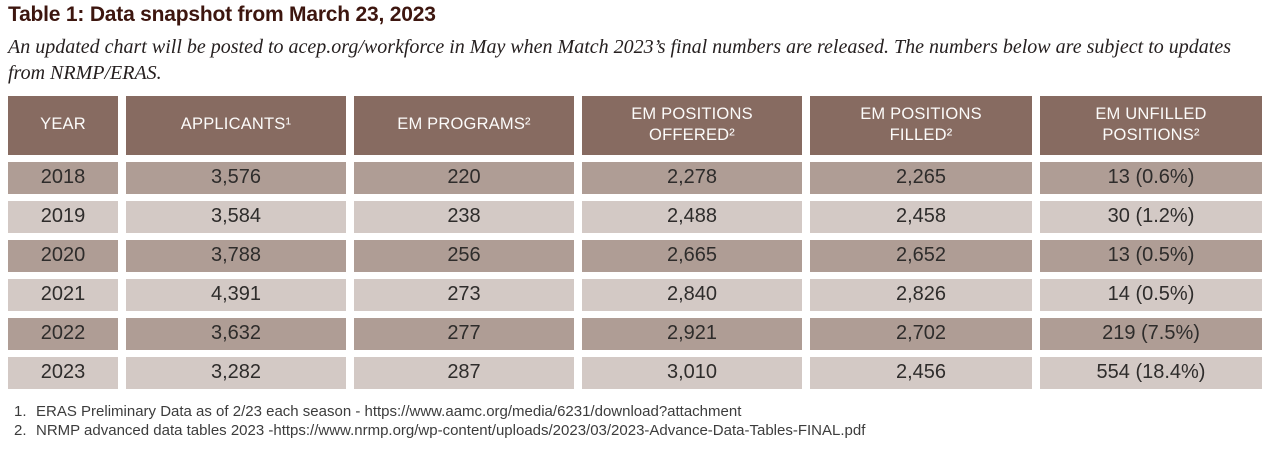 Image resolution: width=1272 pixels, height=451 pixels. I want to click on column-header: APPLICANTS¹, so click(236, 125).